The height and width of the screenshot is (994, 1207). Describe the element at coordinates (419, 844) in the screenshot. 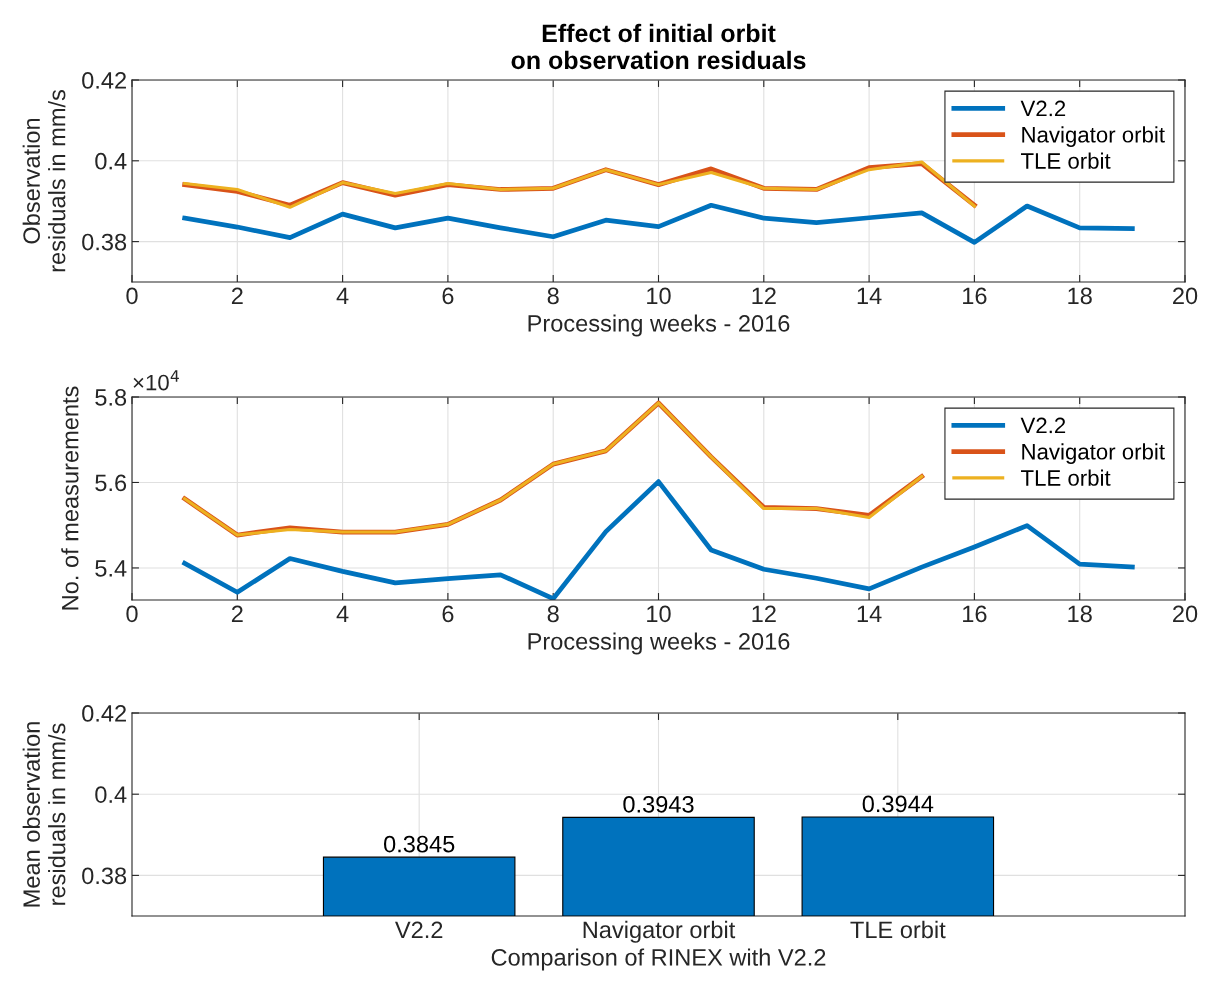

I see `data-label: 0.3845` at that location.